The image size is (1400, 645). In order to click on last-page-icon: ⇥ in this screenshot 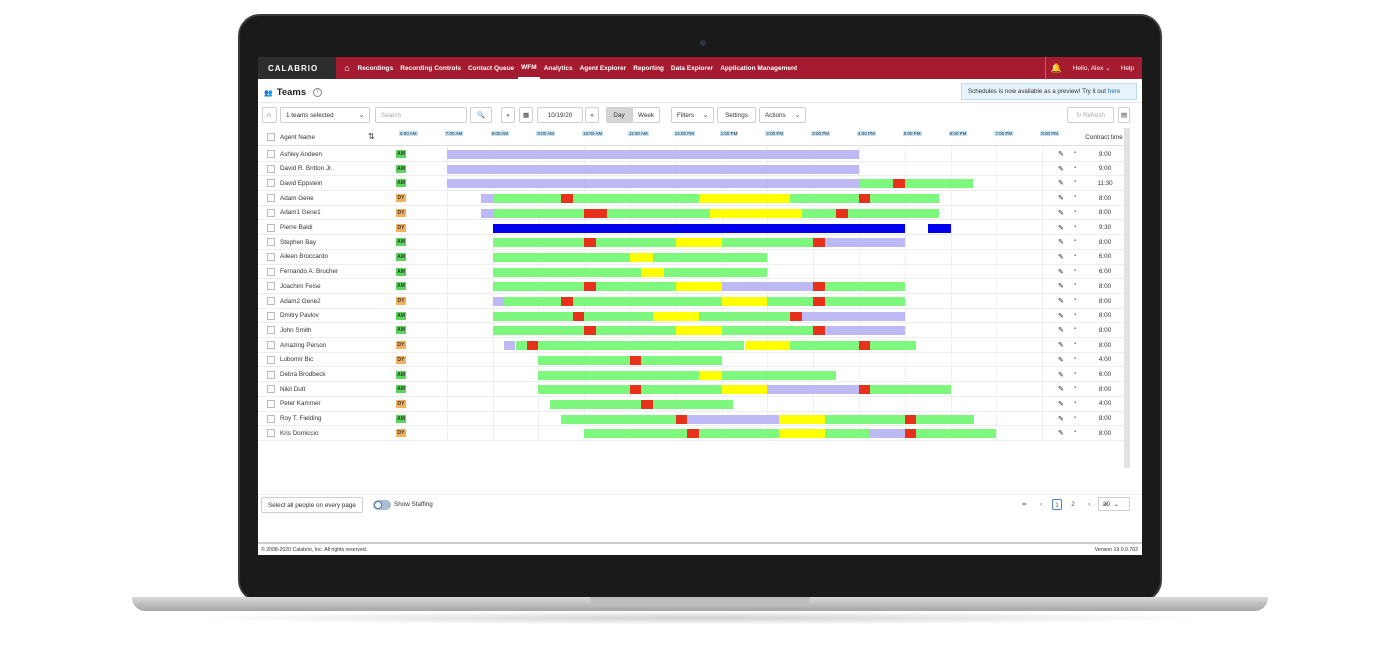, I will do `click(1105, 504)`.